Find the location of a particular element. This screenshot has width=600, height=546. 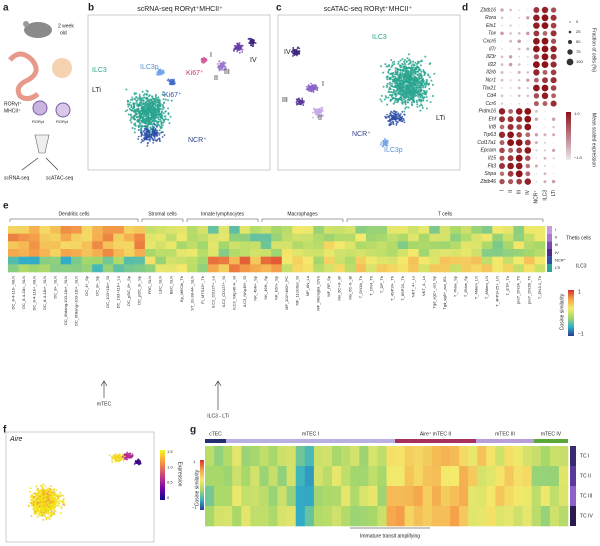

gene-label: Prdm16 is located at coordinates (487, 112).